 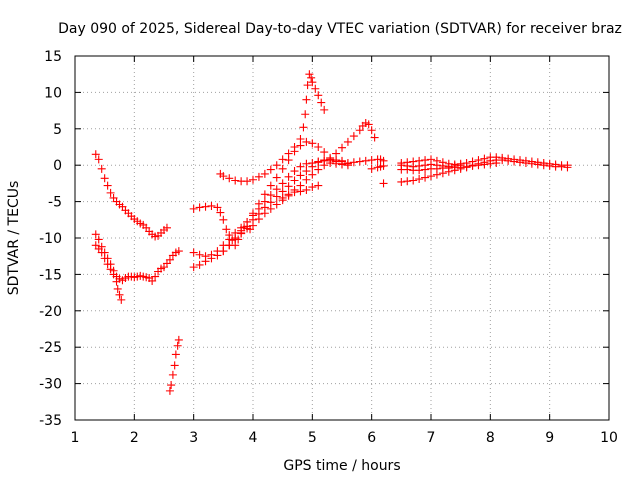 I want to click on y-tick-label: -30, so click(x=50, y=385).